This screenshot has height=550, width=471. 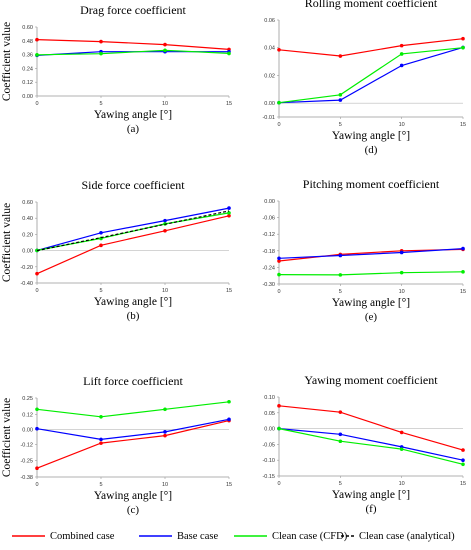 I want to click on legend-label: Clean case (analytical), so click(x=407, y=536).